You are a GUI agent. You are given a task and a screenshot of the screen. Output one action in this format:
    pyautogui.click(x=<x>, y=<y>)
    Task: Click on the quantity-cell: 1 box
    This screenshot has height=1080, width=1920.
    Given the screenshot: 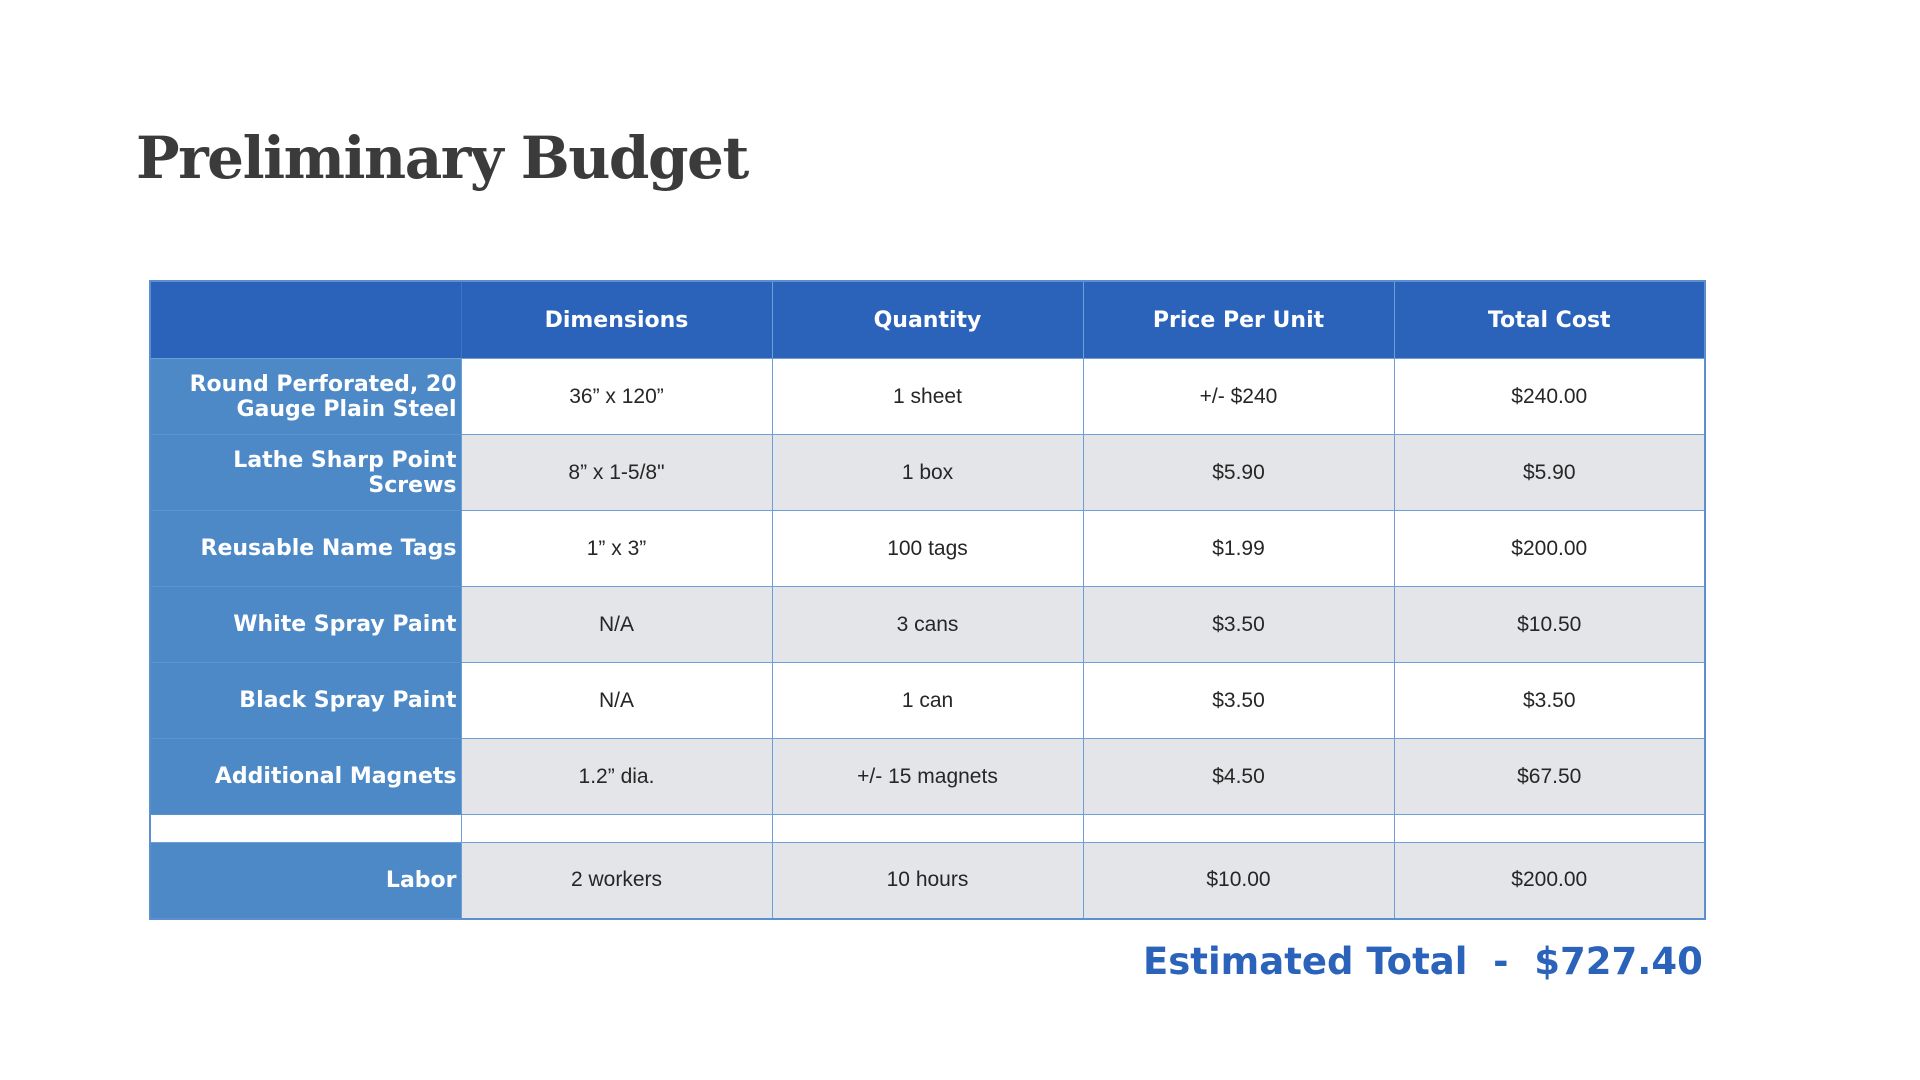 What is the action you would take?
    pyautogui.click(x=927, y=472)
    